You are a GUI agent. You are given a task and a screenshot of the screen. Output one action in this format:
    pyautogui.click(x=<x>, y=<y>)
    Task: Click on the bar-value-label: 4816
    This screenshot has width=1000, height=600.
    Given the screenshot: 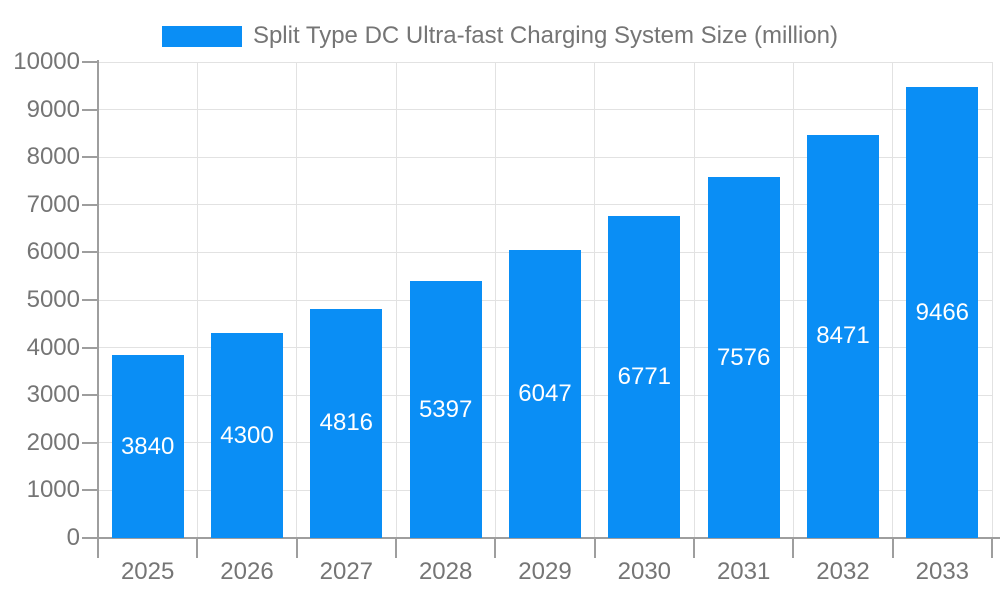 What is the action you would take?
    pyautogui.click(x=346, y=423)
    